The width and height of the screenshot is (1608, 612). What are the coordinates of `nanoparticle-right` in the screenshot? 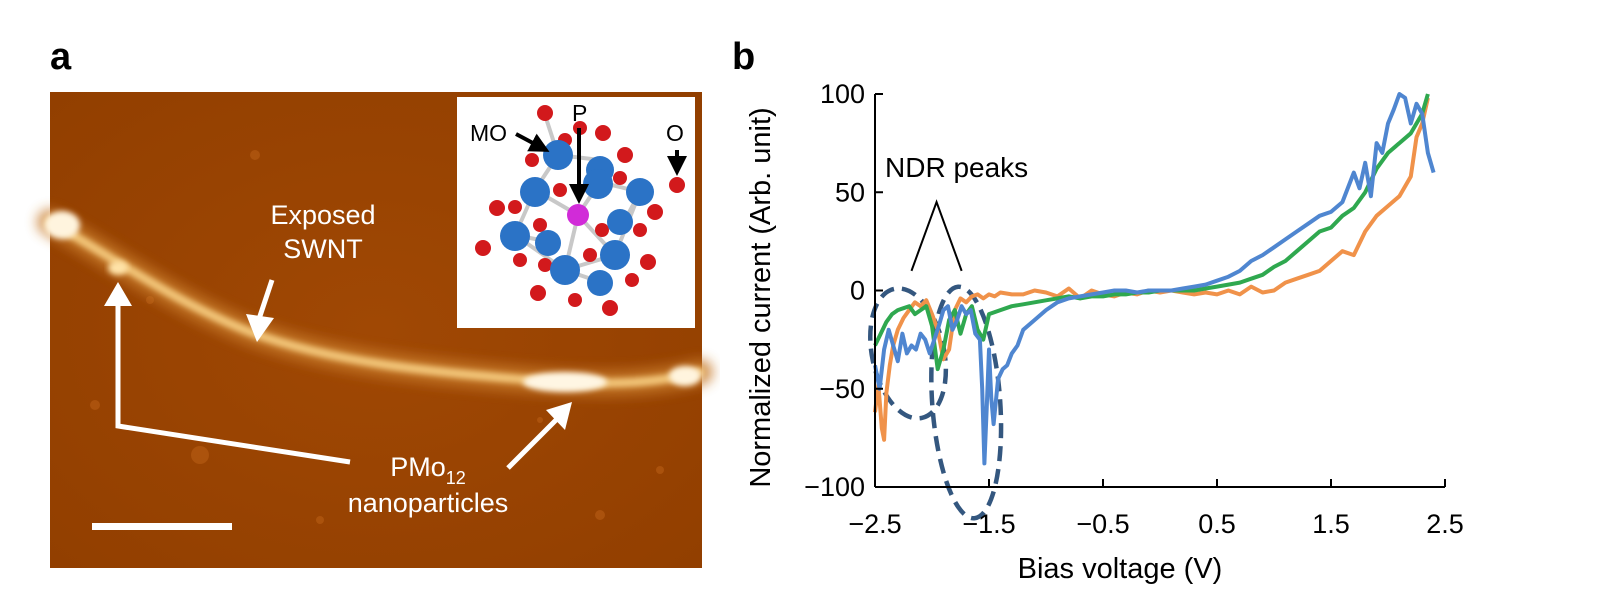 It's located at (565, 382).